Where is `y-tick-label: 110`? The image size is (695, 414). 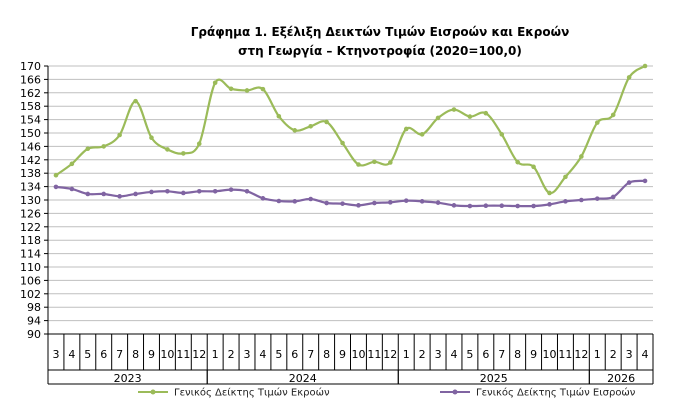 y-tick-label: 110 is located at coordinates (30, 267).